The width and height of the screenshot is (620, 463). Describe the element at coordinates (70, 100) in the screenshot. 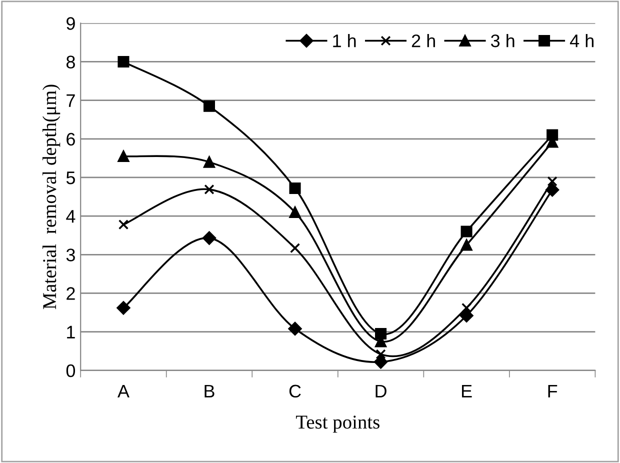

I see `y-tick-label: 7` at that location.